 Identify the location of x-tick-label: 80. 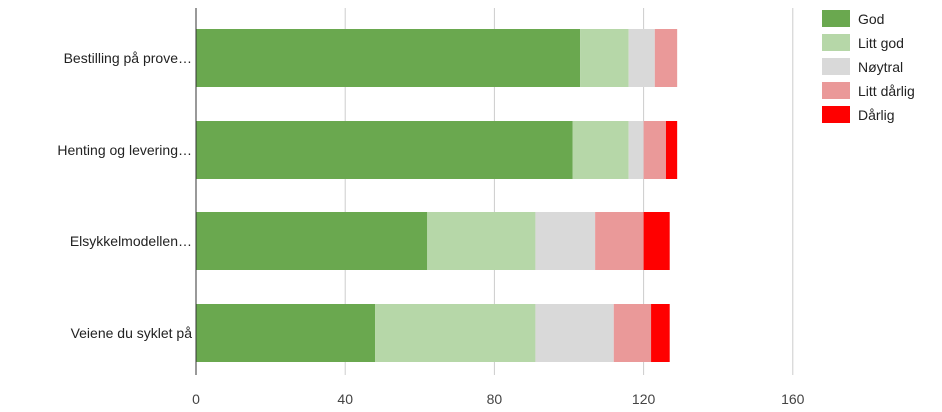
(495, 399).